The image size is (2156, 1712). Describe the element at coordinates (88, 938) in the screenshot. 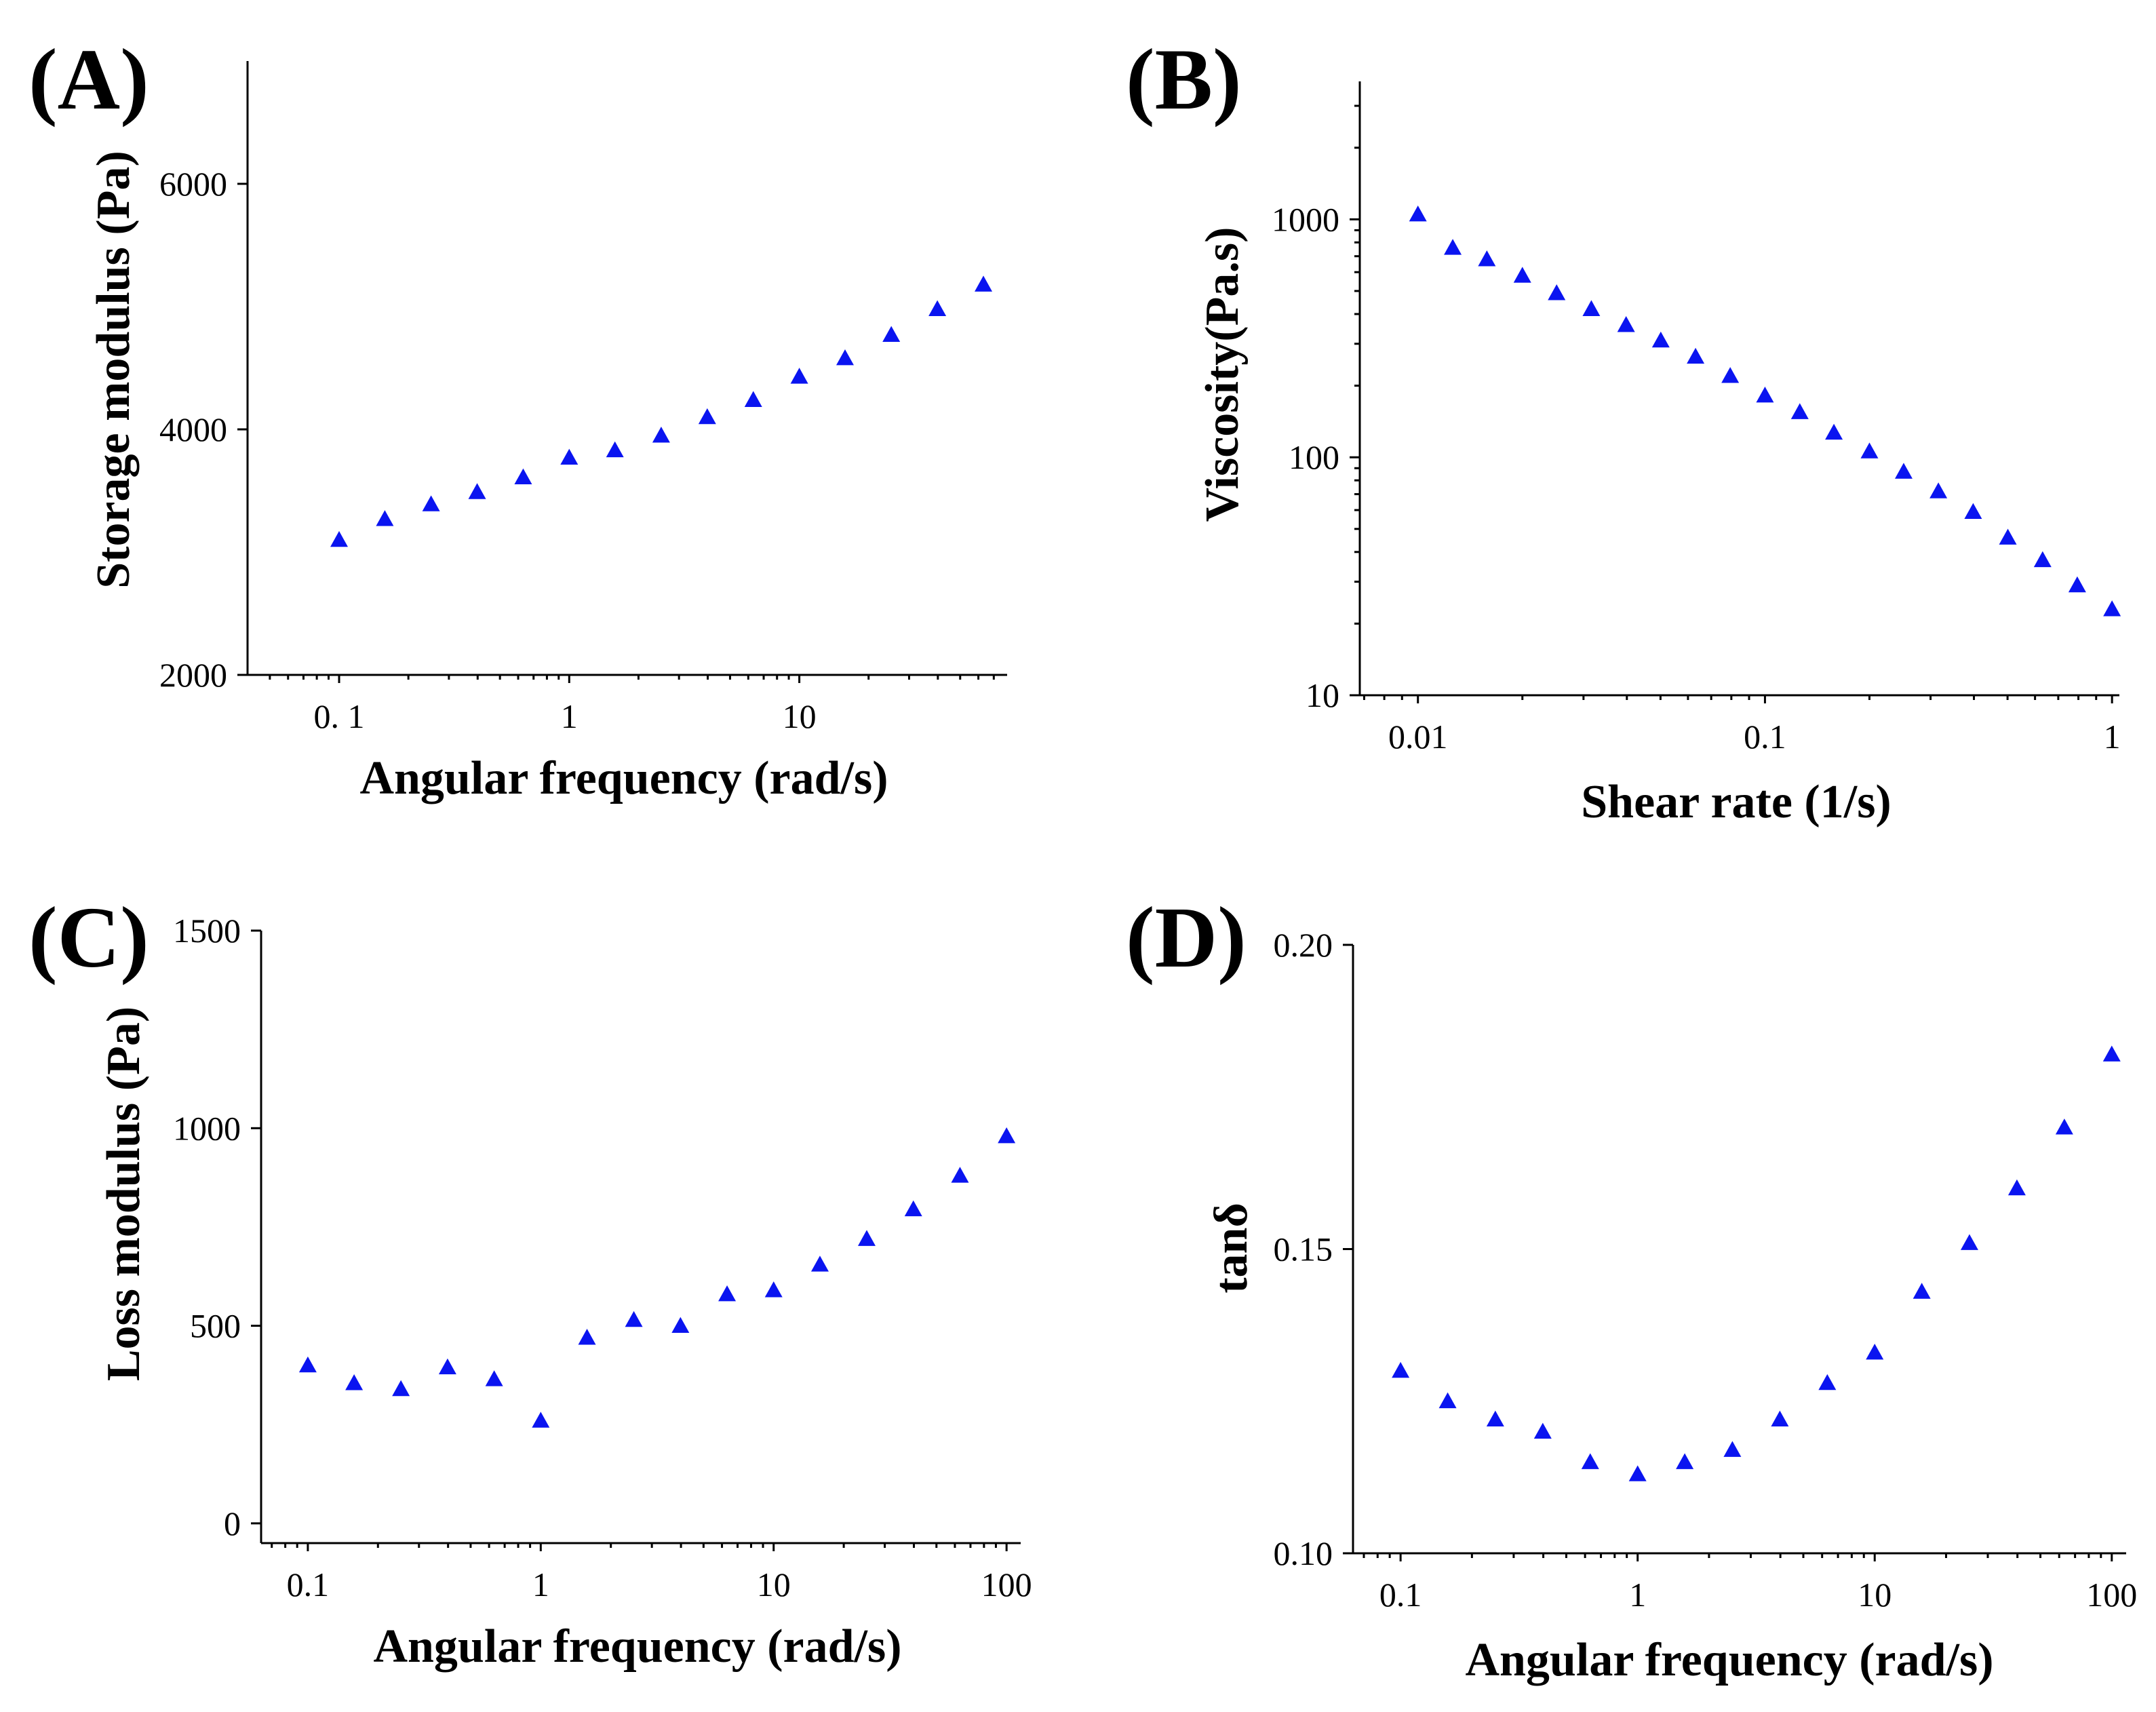

I see `panel-label-c: (C)` at that location.